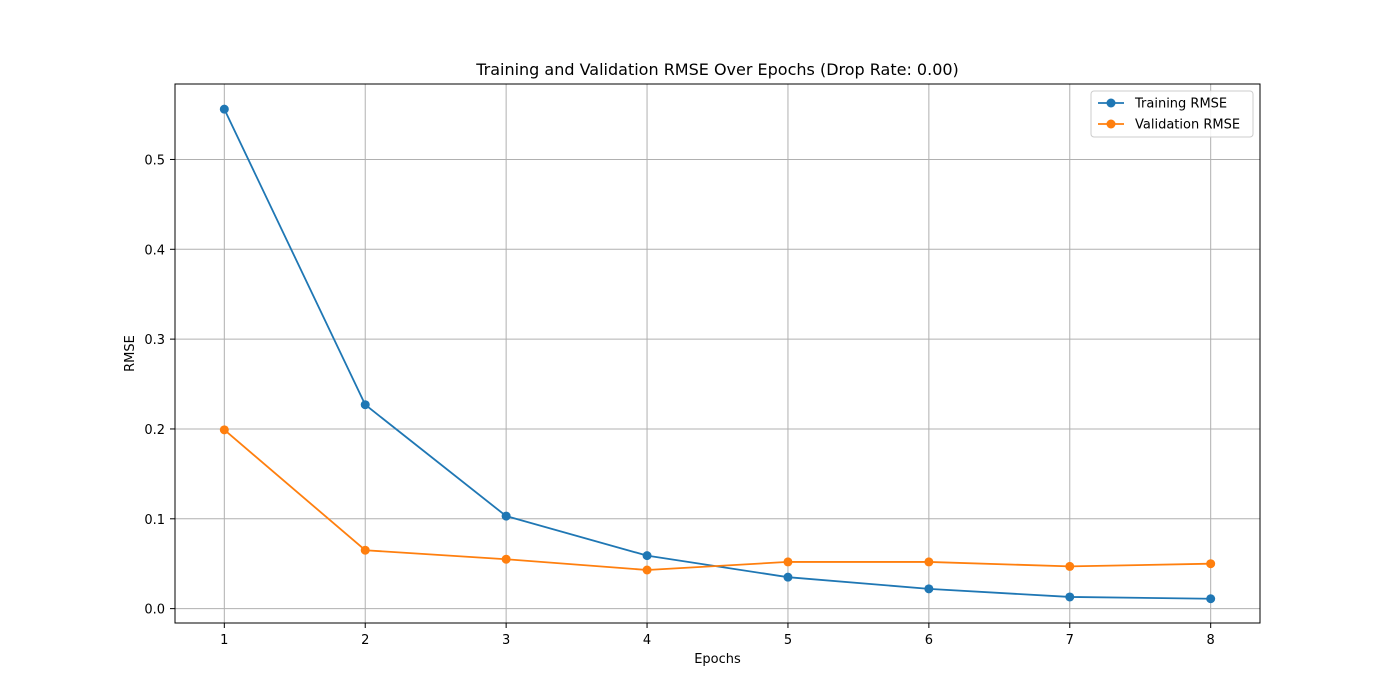 This screenshot has width=1400, height=700. I want to click on x-tick-label: 4, so click(647, 640).